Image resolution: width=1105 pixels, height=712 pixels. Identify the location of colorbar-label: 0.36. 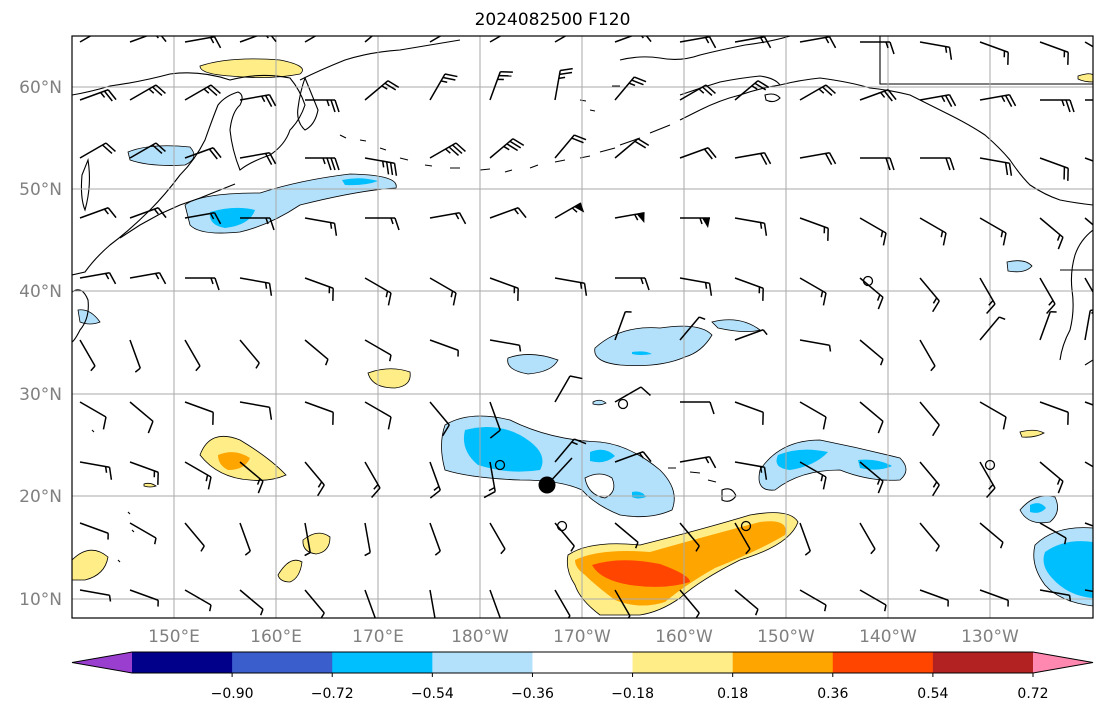
(832, 694).